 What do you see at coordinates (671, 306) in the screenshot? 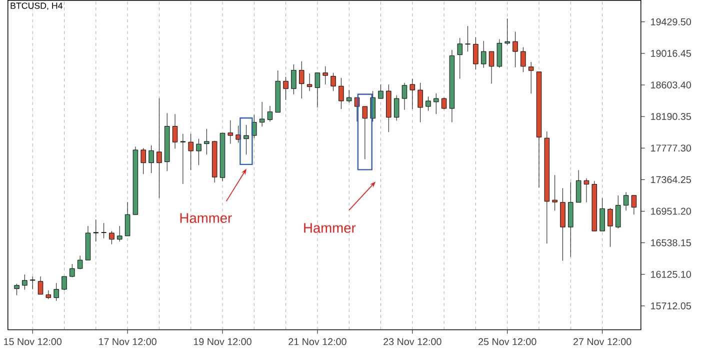
I see `y-tick-label: 15712.05` at bounding box center [671, 306].